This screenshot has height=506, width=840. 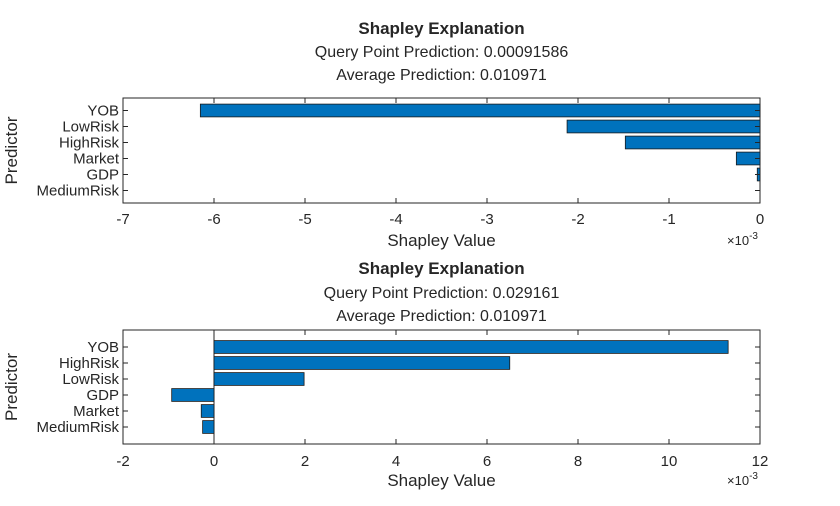 What do you see at coordinates (669, 461) in the screenshot?
I see `x-tick-label: 10` at bounding box center [669, 461].